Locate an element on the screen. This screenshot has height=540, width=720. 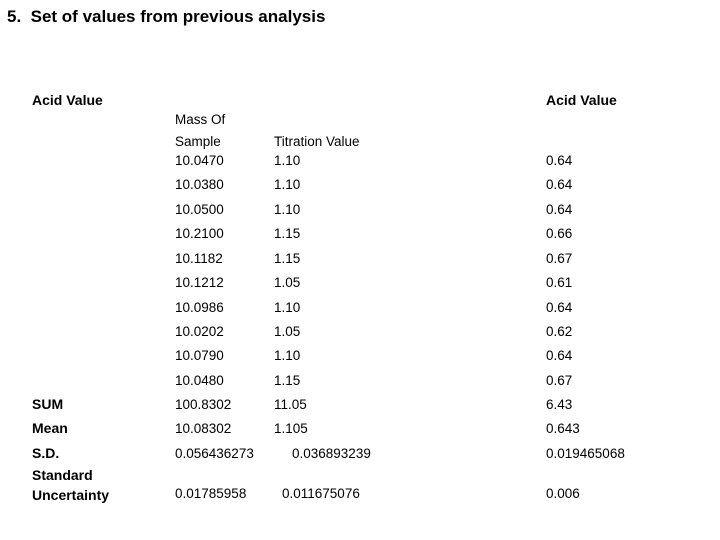
mass-value: 10.0986 is located at coordinates (199, 307).